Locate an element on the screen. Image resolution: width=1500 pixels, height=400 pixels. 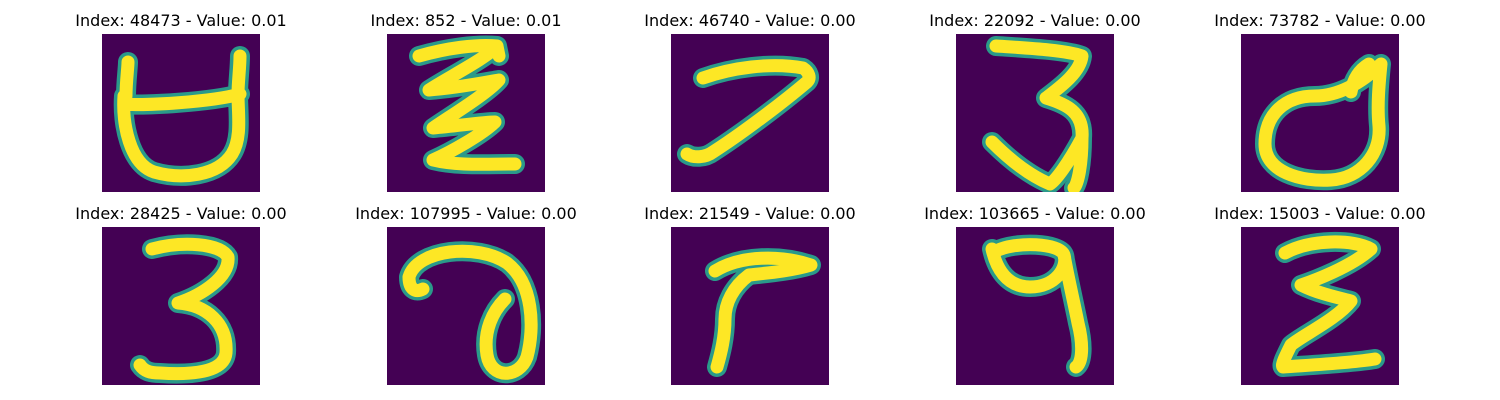
nine-glyph is located at coordinates (1035, 306).